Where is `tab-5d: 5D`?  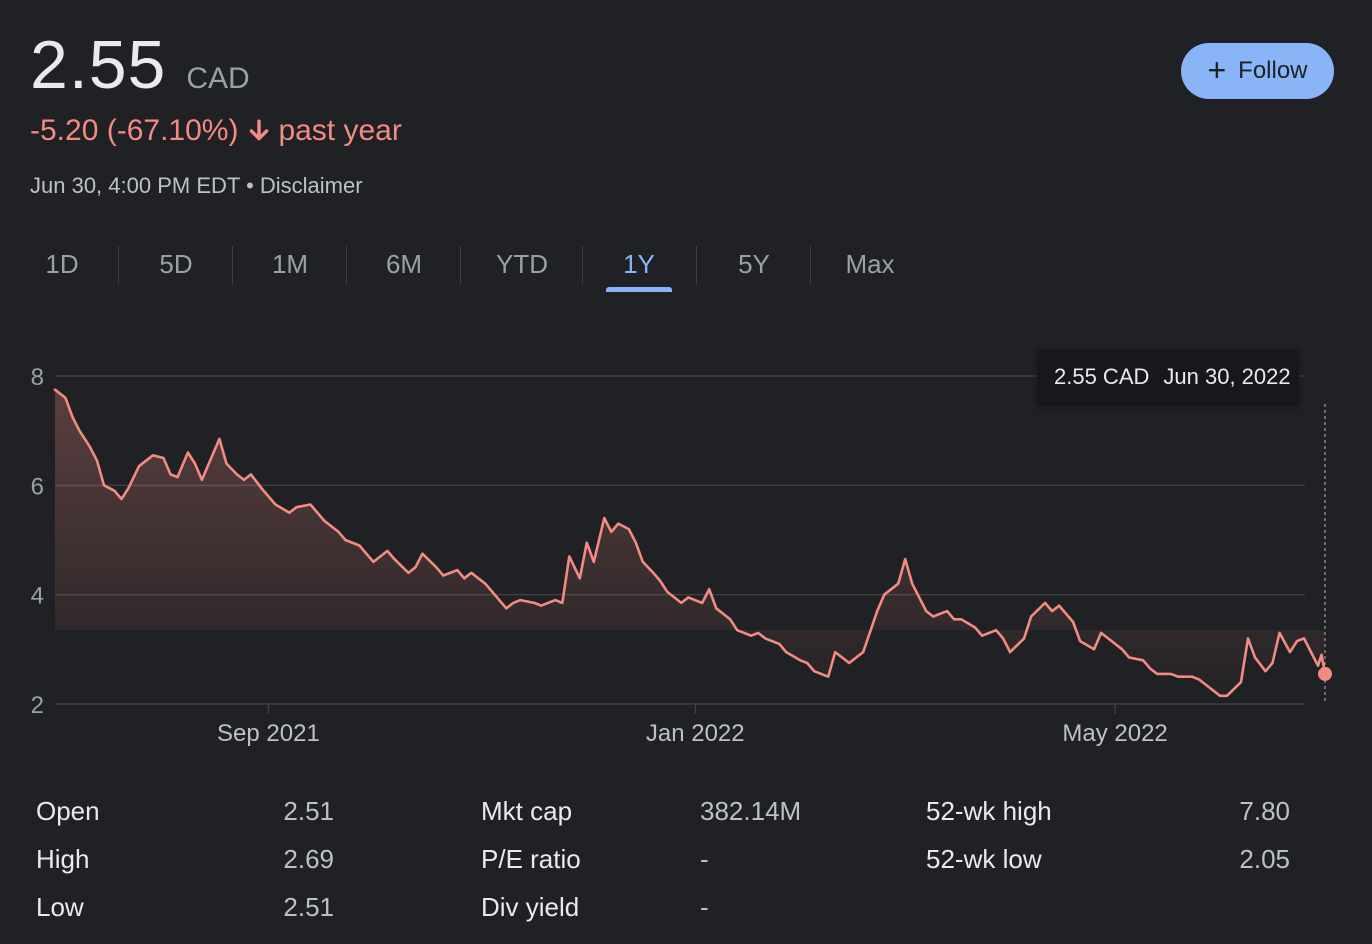 tab-5d: 5D is located at coordinates (176, 264).